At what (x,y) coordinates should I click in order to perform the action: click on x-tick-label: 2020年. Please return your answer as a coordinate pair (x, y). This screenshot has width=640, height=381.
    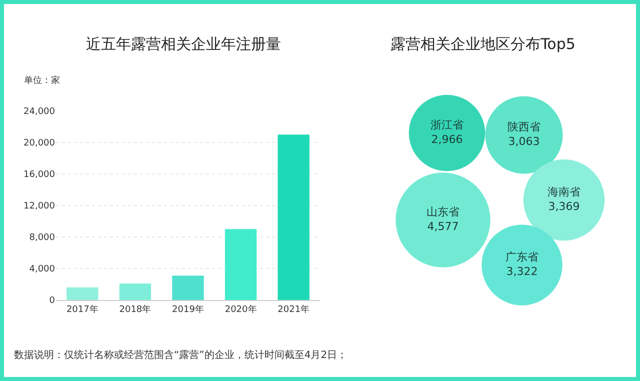
    Looking at the image, I should click on (240, 309).